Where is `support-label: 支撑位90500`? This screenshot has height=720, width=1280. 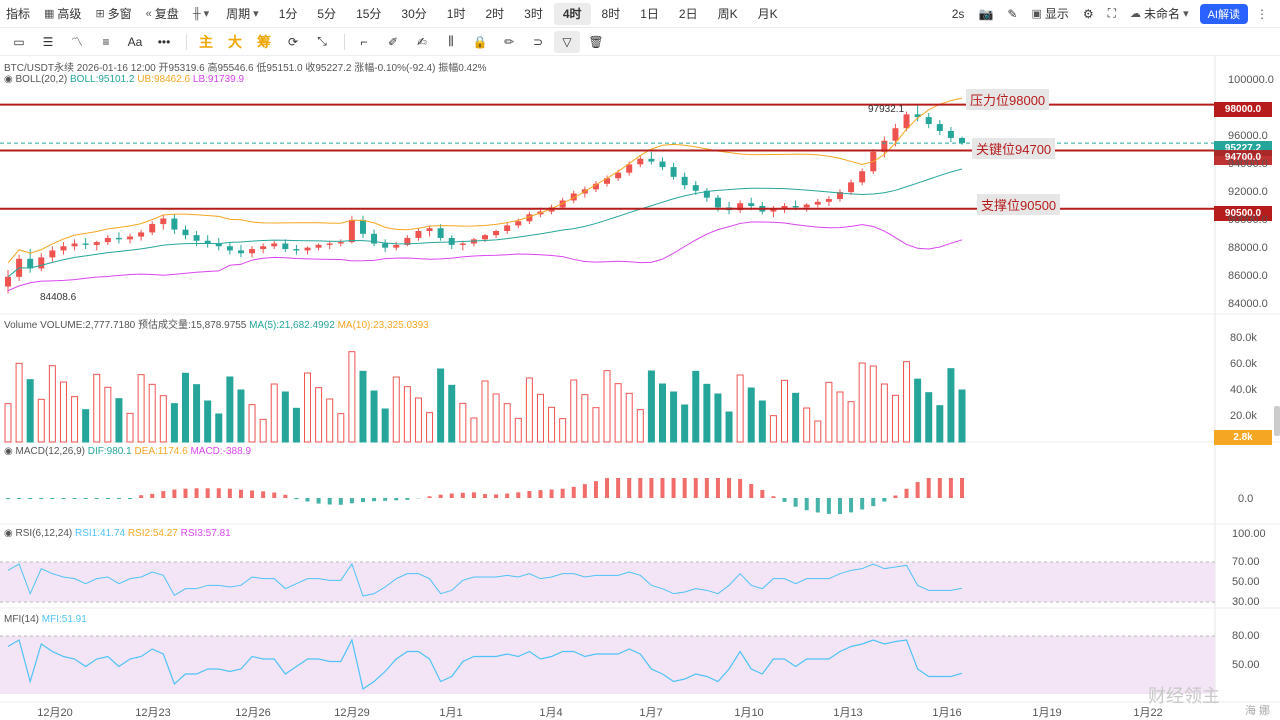
support-label: 支撑位90500 is located at coordinates (1019, 204).